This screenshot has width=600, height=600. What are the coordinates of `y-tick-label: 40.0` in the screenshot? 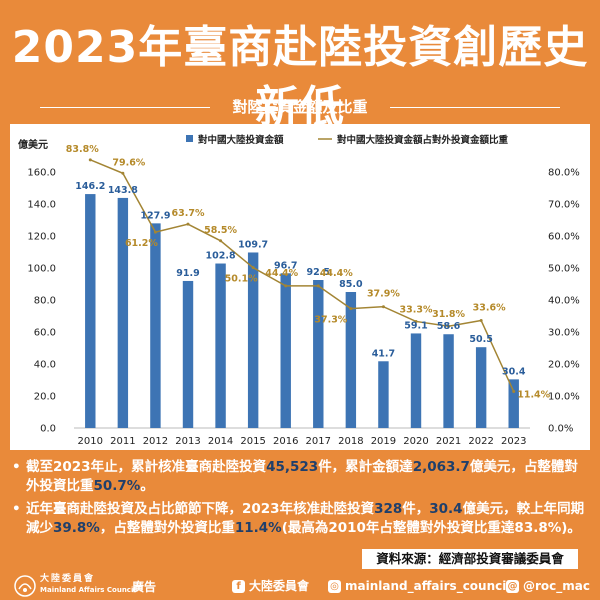 It's located at (45, 365).